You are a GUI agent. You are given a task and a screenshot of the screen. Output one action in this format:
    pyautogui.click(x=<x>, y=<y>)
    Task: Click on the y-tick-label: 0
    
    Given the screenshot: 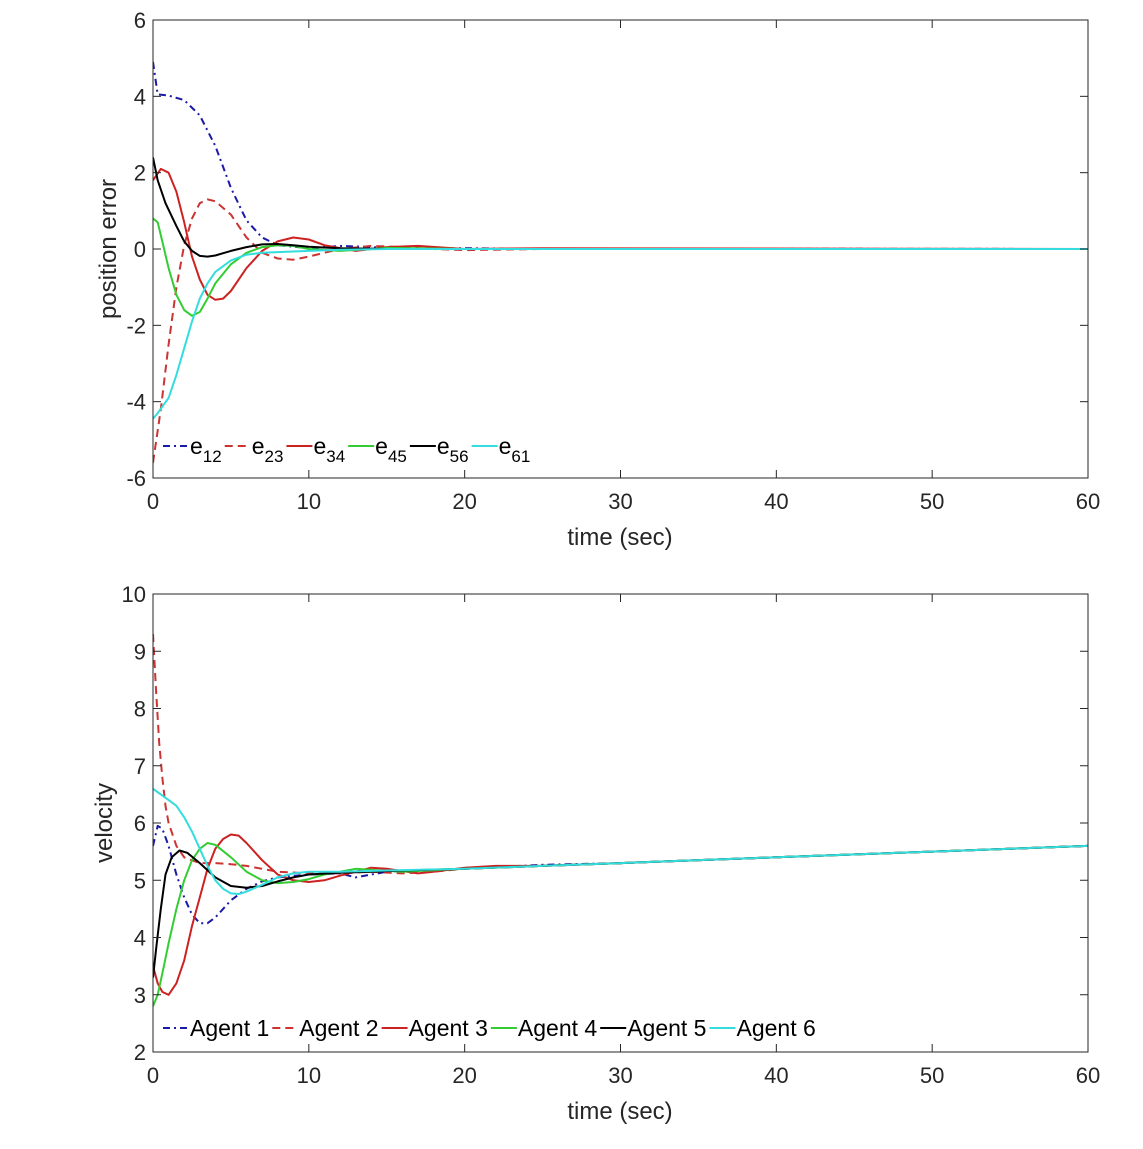 What is the action you would take?
    pyautogui.click(x=140, y=249)
    